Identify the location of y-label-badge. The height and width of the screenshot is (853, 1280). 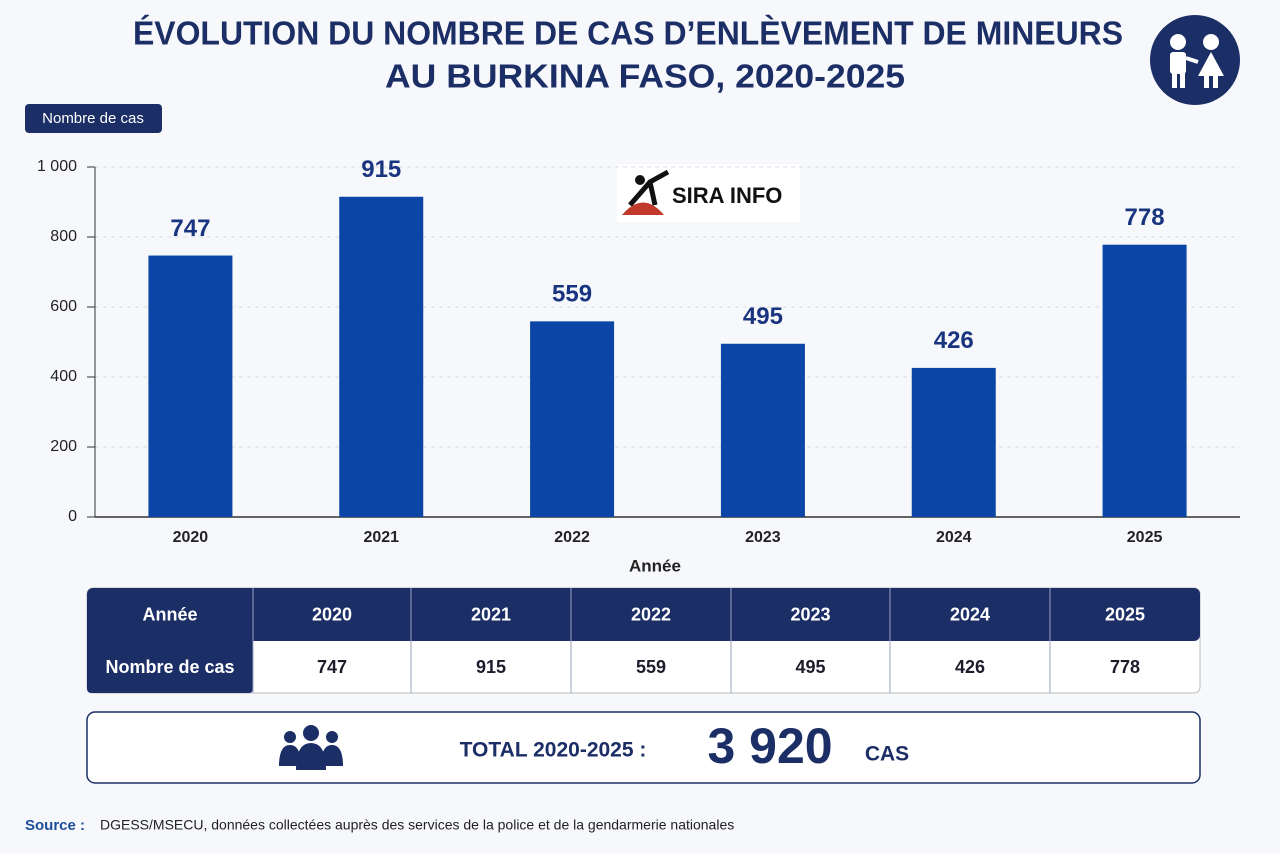
(93, 118).